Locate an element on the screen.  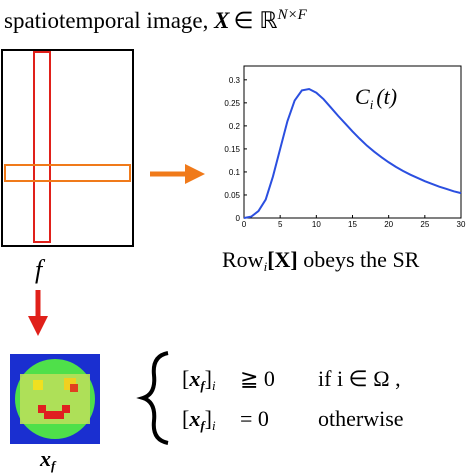
image-label: xf is located at coordinates (48, 459).